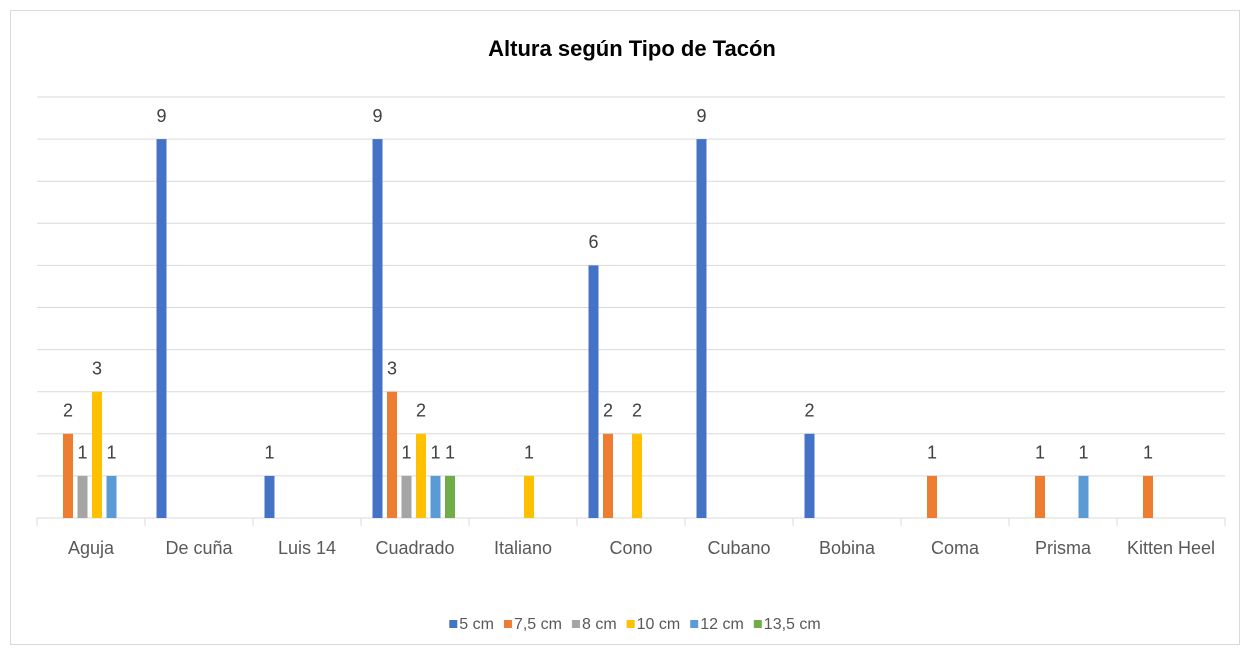 The height and width of the screenshot is (657, 1250). Describe the element at coordinates (792, 624) in the screenshot. I see `legend-label: 13,5 cm` at that location.